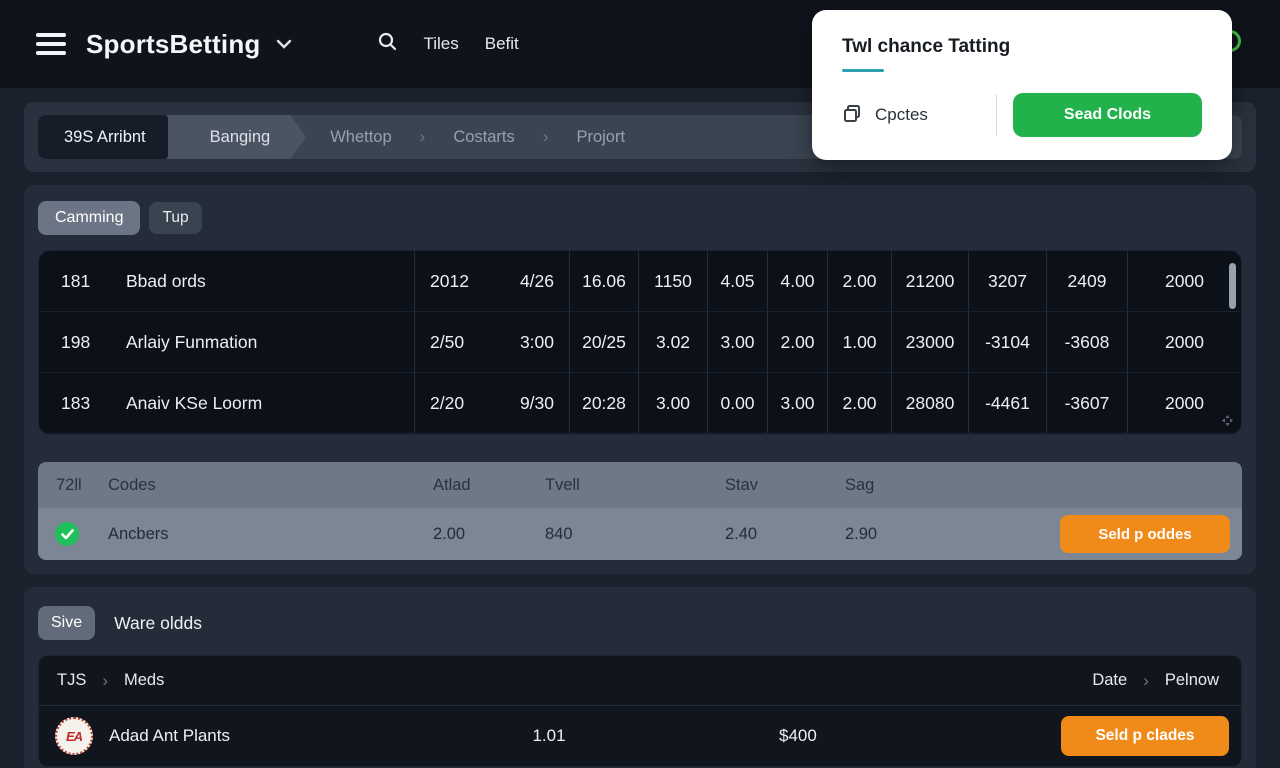 The width and height of the screenshot is (1280, 768). Describe the element at coordinates (1191, 680) in the screenshot. I see `ware-crumb-pelnow: Pelnow` at that location.